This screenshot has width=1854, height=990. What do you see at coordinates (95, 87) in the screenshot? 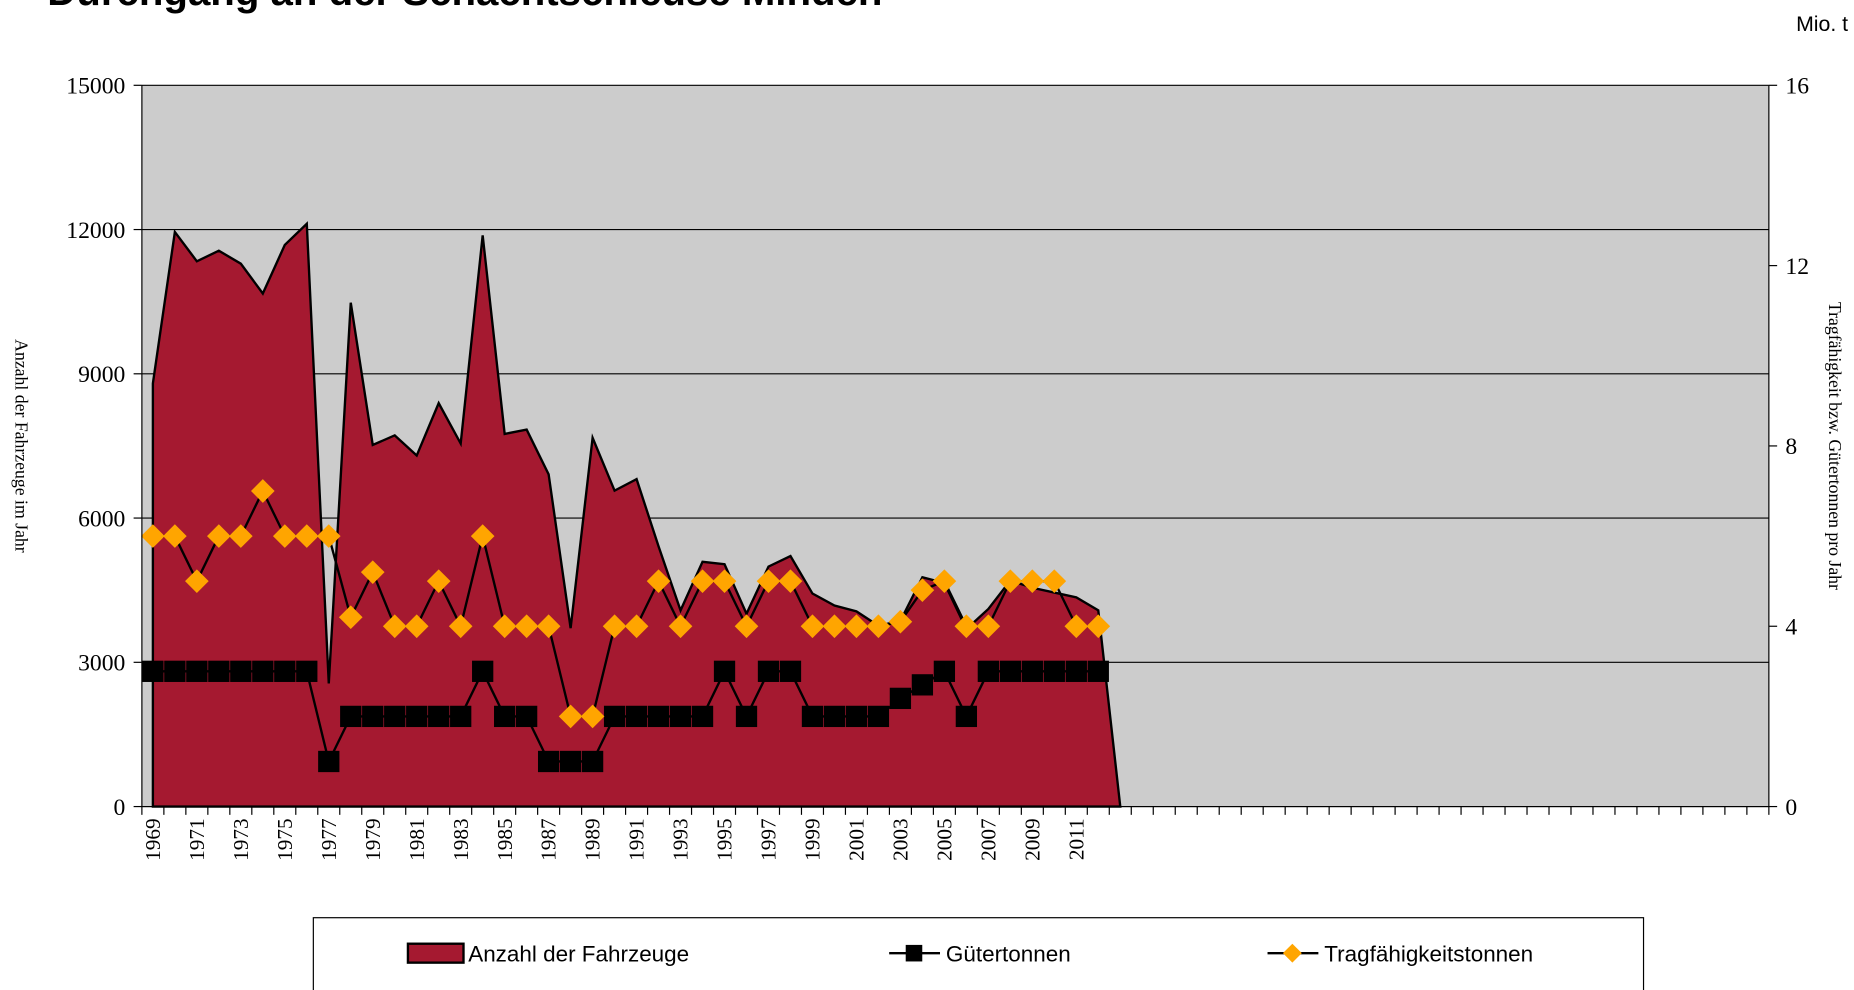
I see `y-tick-label: 15000` at bounding box center [95, 87].